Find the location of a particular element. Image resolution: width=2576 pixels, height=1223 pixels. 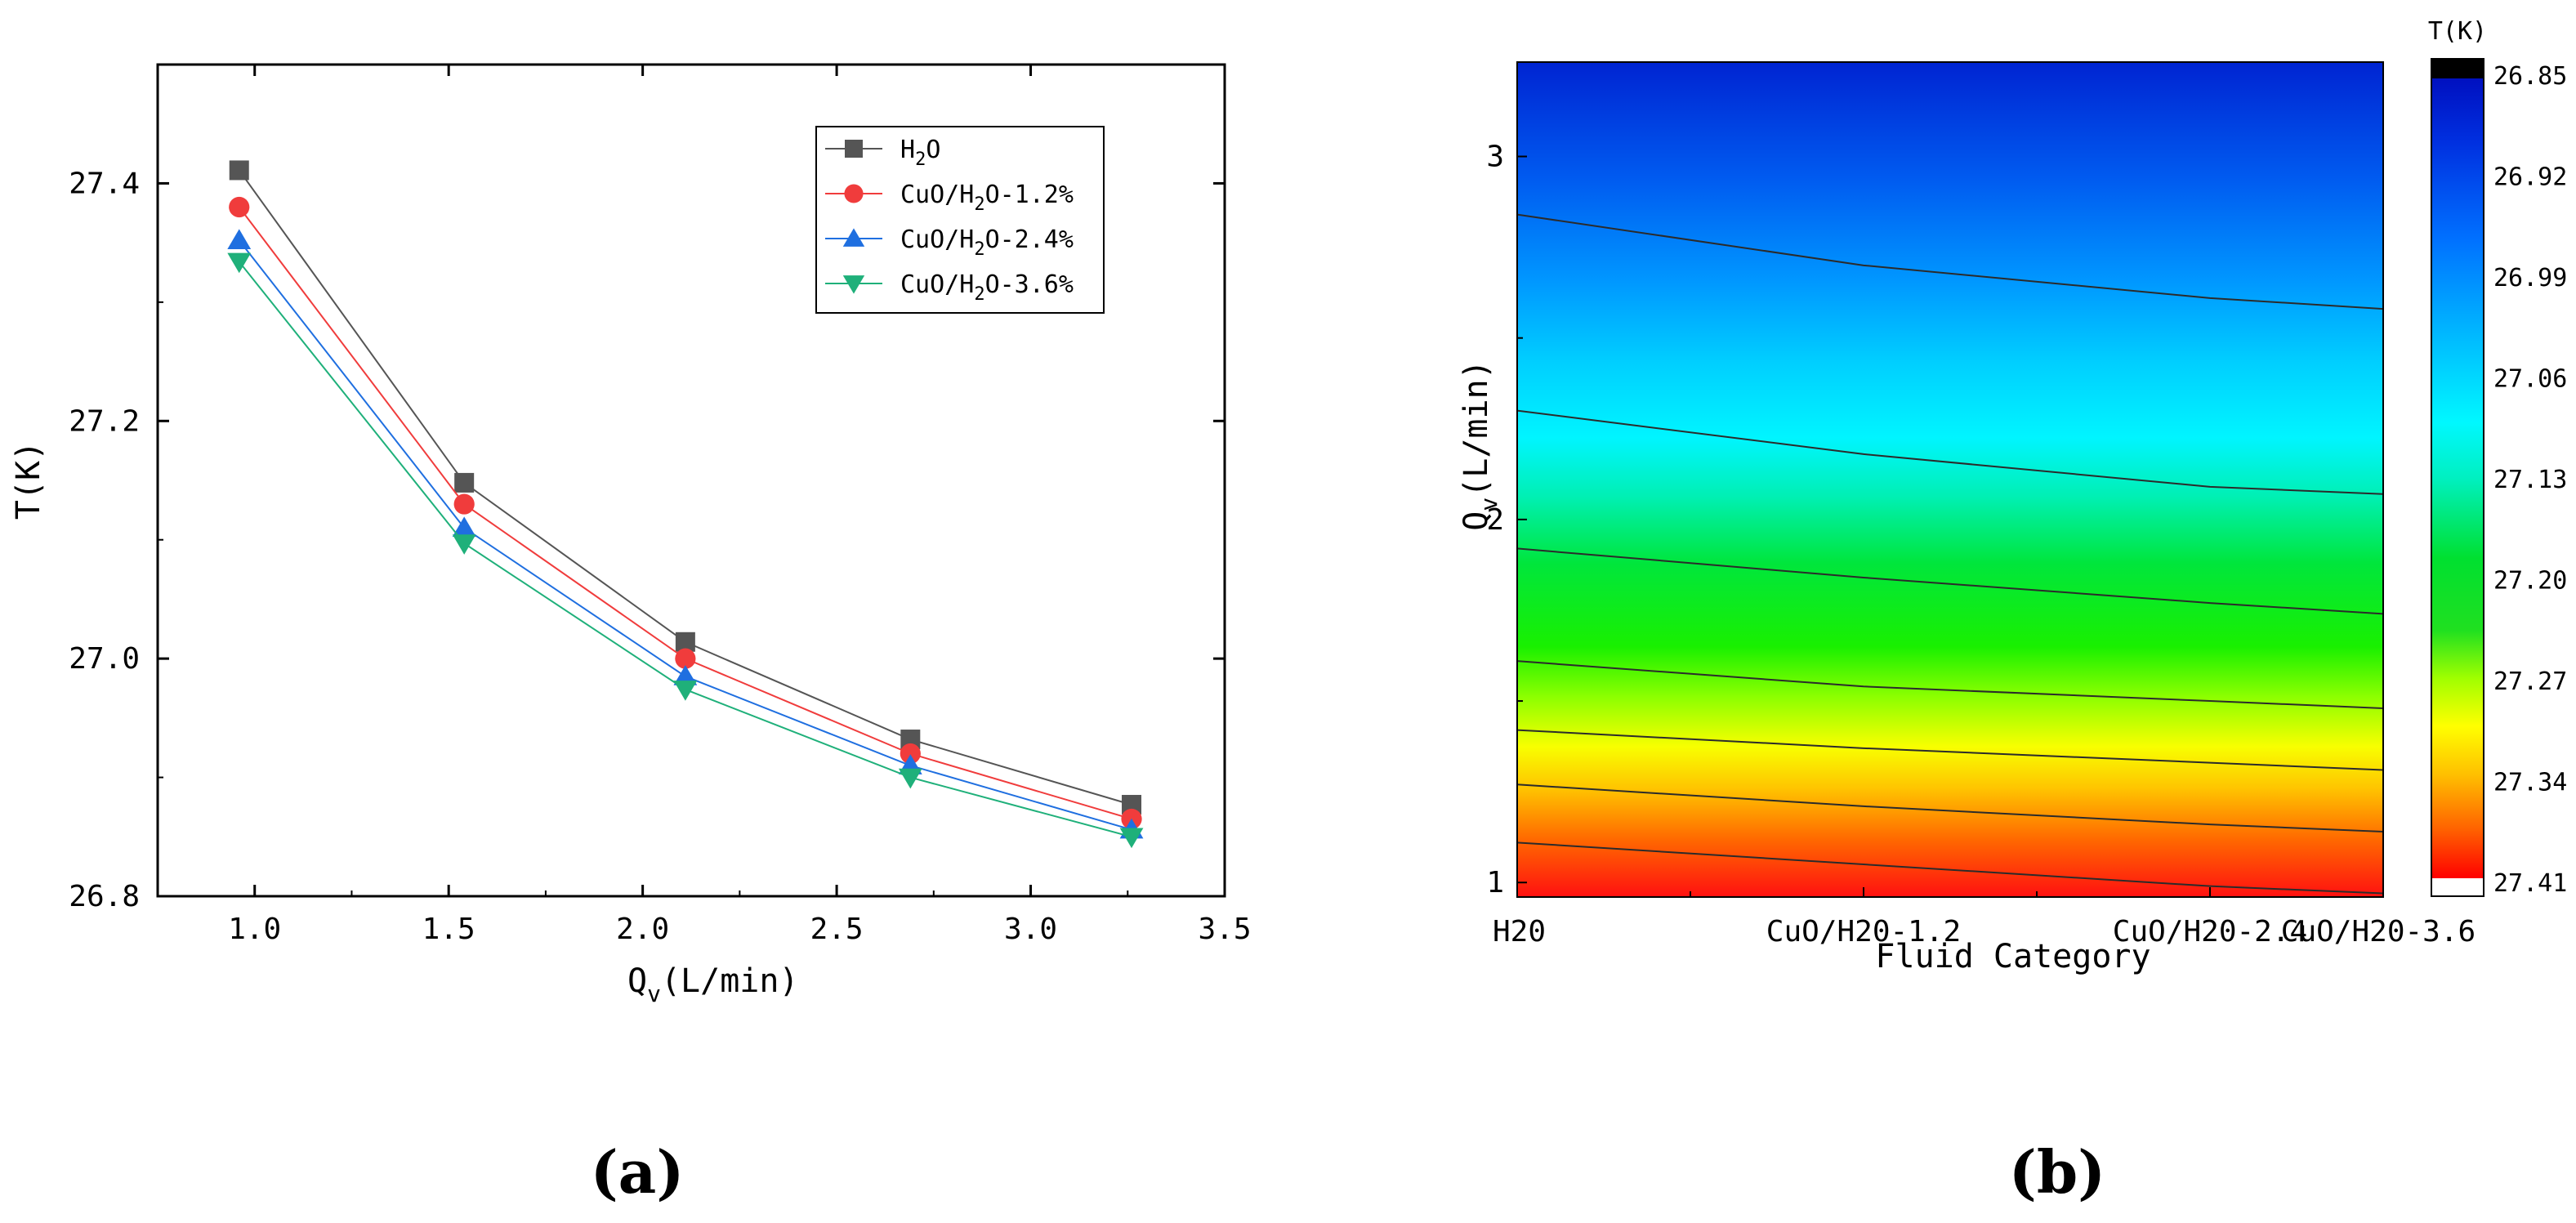

legend-entry-cuo-h2o-1-2: CuO/H2O-1.2% is located at coordinates (950, 198).